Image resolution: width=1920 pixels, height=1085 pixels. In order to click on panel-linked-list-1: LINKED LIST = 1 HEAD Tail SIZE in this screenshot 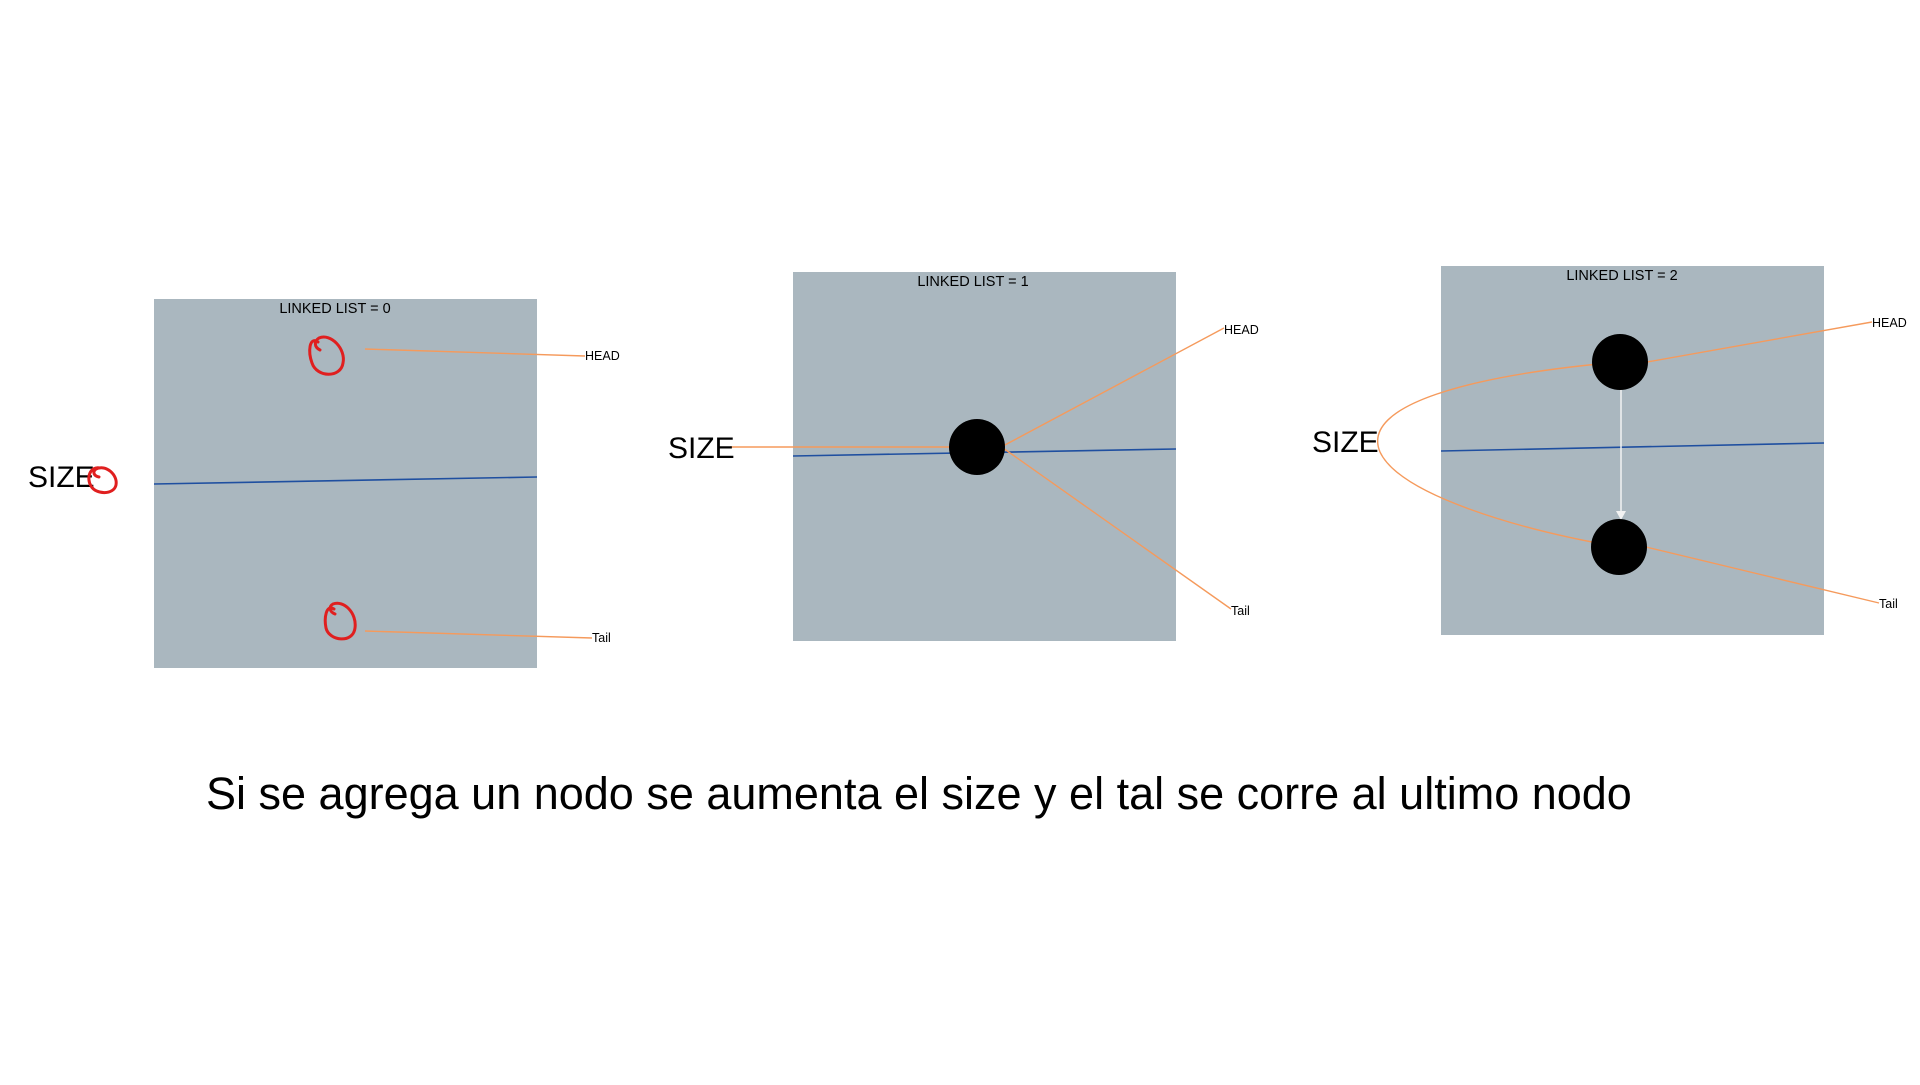, I will do `click(963, 456)`.